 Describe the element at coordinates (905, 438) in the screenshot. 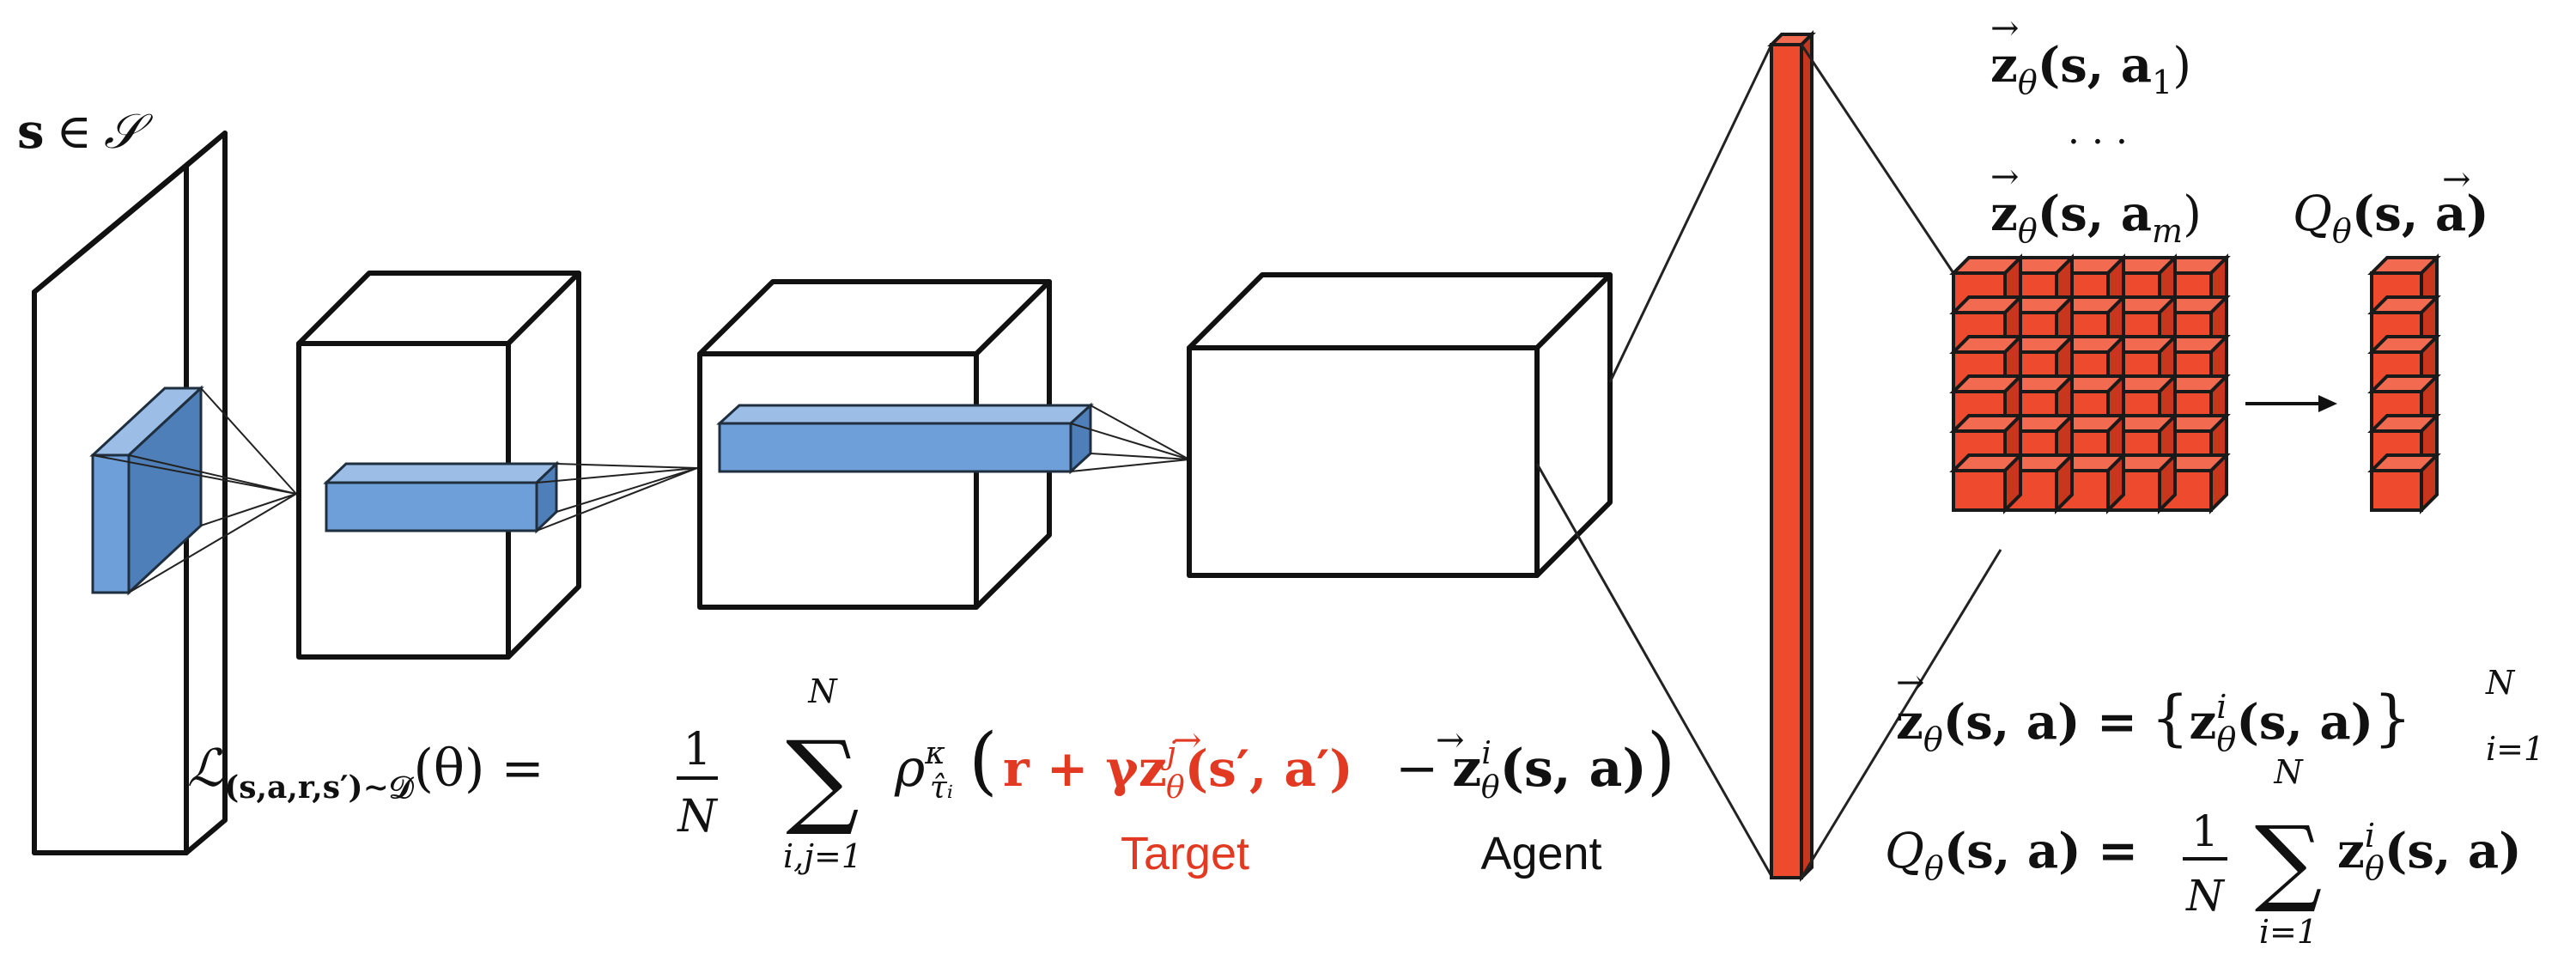

I see `conv2-filter` at that location.